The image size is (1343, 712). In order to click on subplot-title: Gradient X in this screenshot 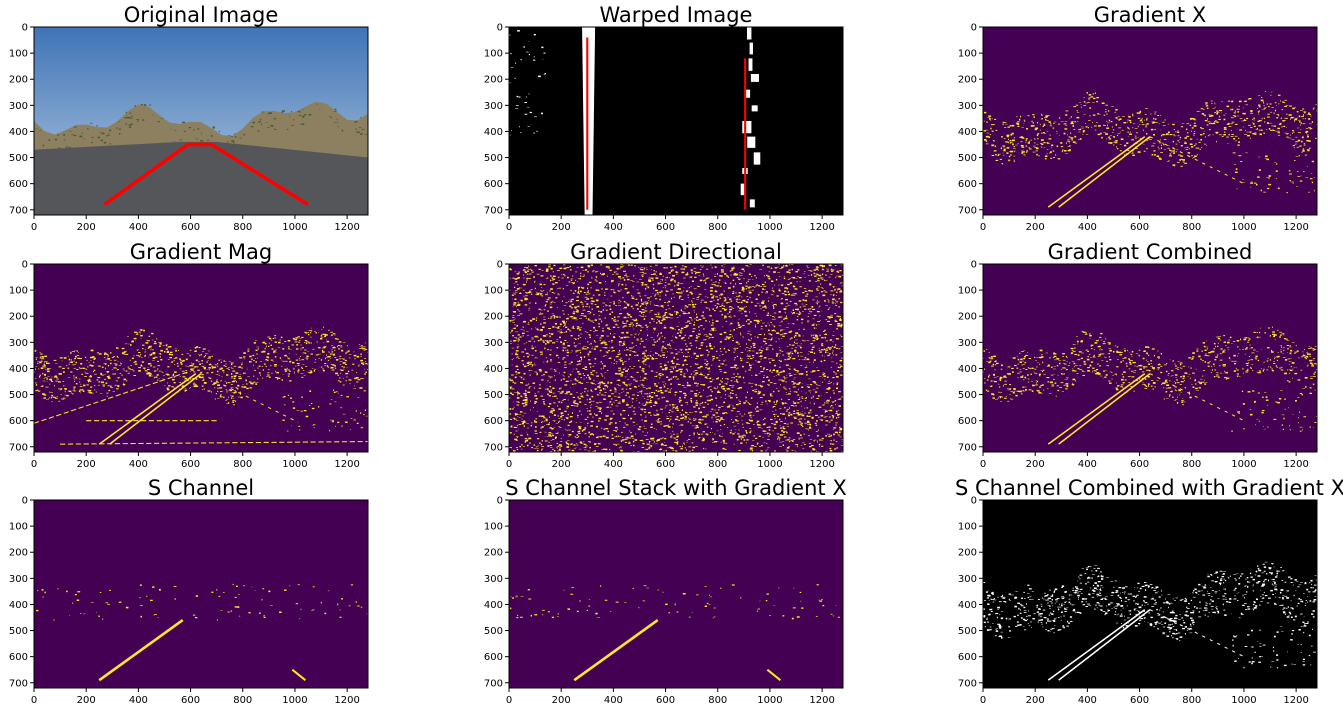, I will do `click(1150, 15)`.